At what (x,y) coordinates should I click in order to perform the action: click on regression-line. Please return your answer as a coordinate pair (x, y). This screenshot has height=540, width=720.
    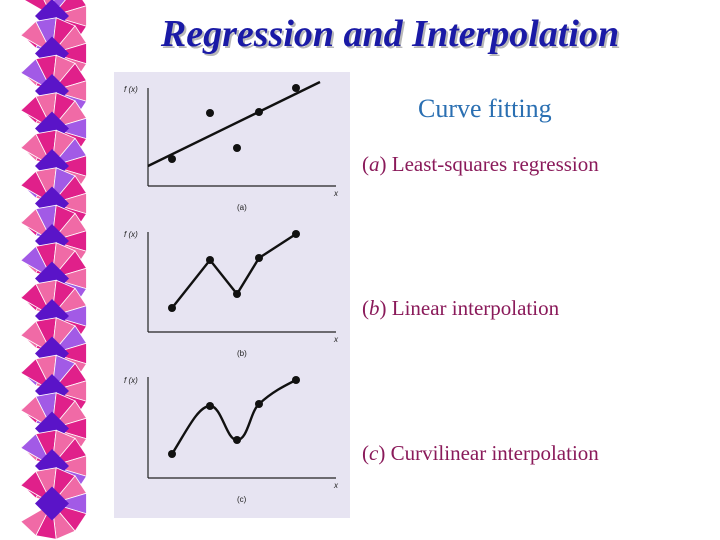
    Looking at the image, I should click on (234, 124).